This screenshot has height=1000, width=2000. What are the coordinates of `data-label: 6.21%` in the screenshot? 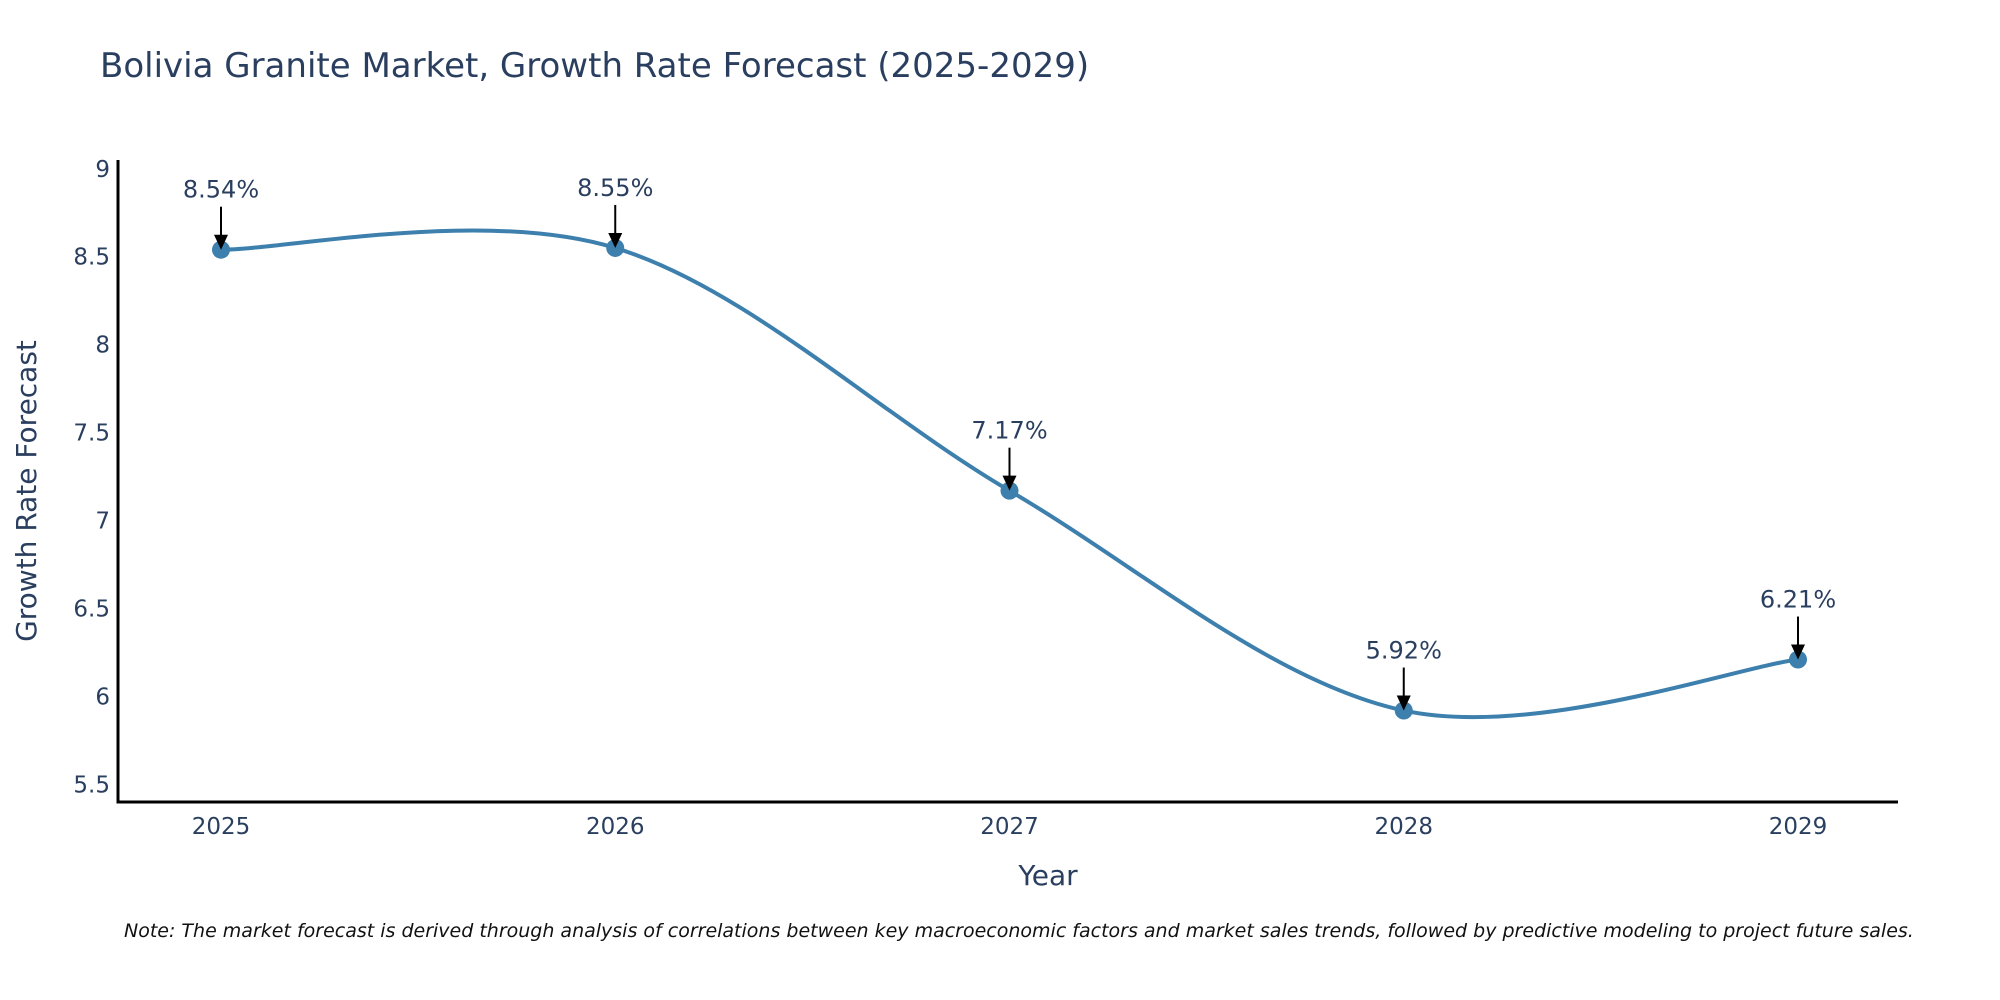 It's located at (1798, 600).